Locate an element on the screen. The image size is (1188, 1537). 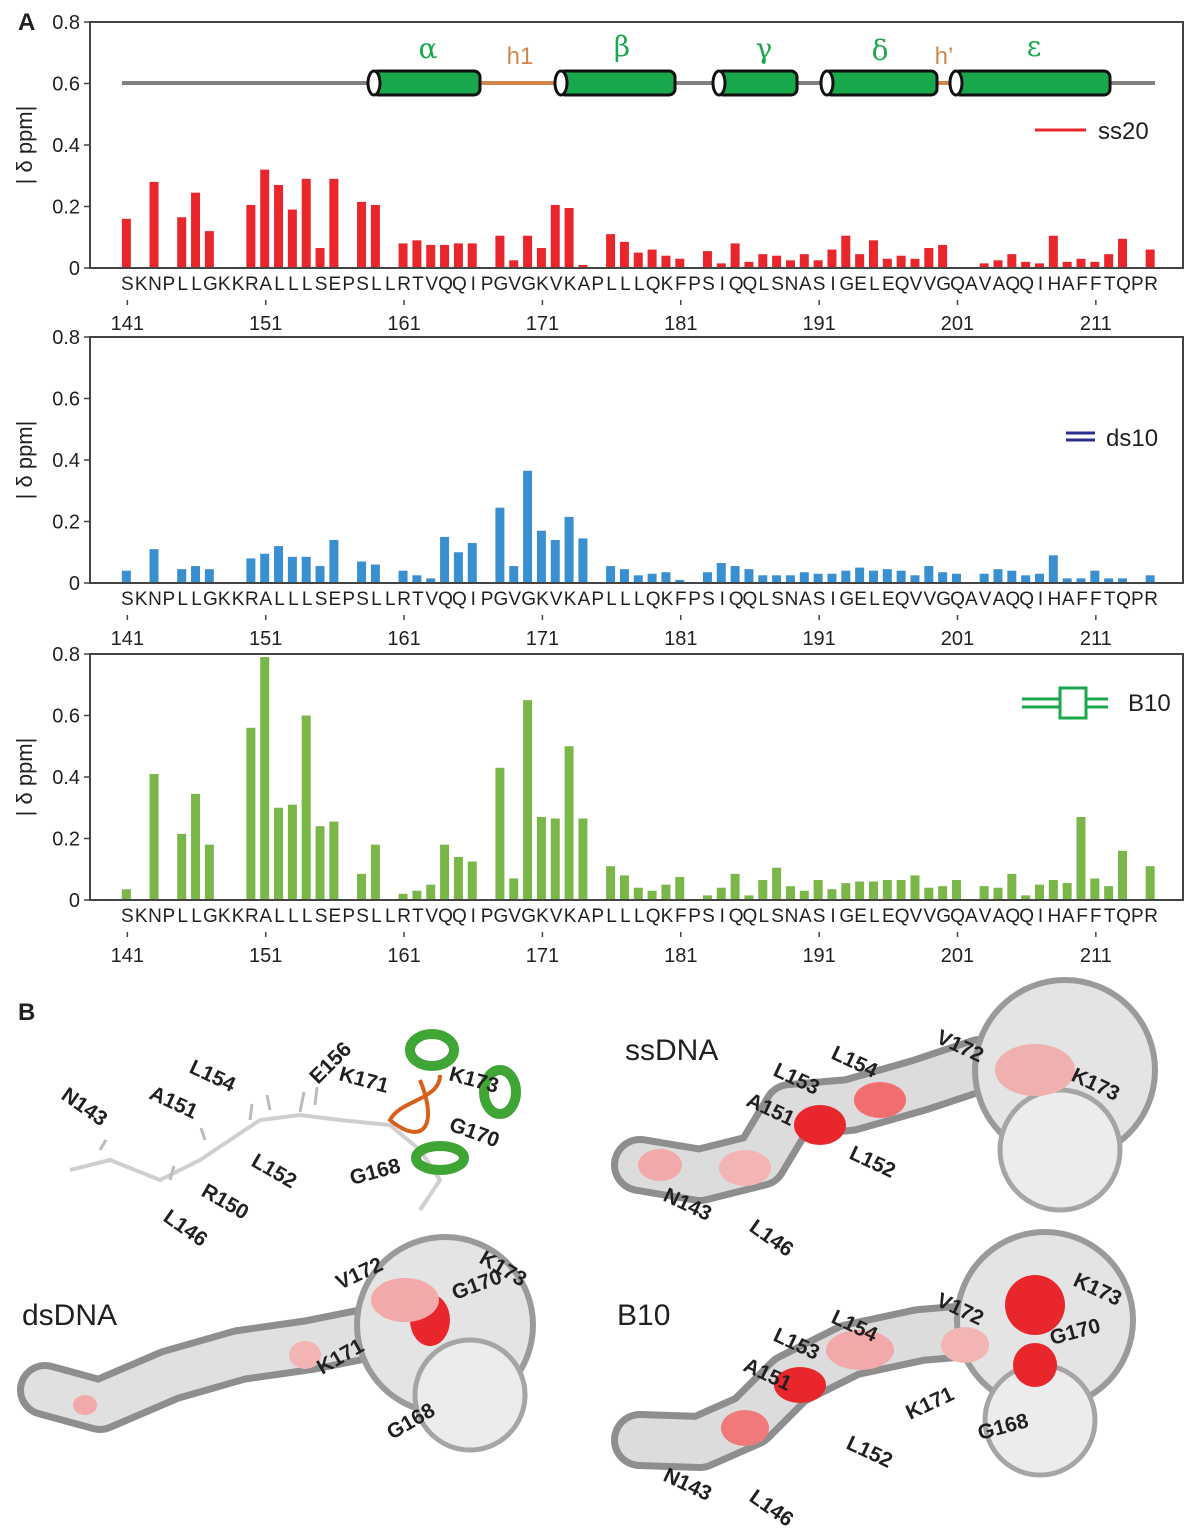
y-tick-label: 0.8 is located at coordinates (66, 23).